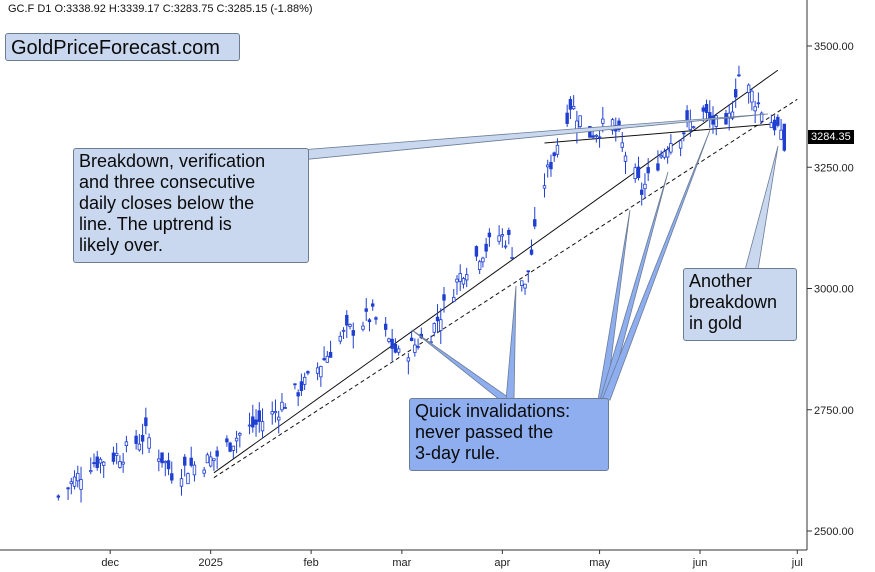  Describe the element at coordinates (831, 137) in the screenshot. I see `last-price-tag: 3284.35` at that location.